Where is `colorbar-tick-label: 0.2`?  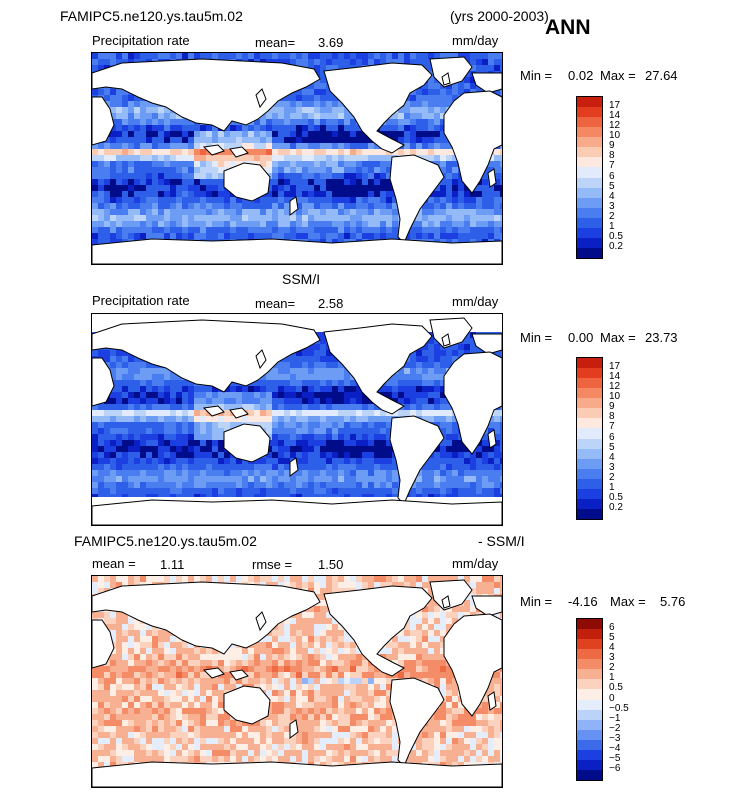 colorbar-tick-label: 0.2 is located at coordinates (616, 246).